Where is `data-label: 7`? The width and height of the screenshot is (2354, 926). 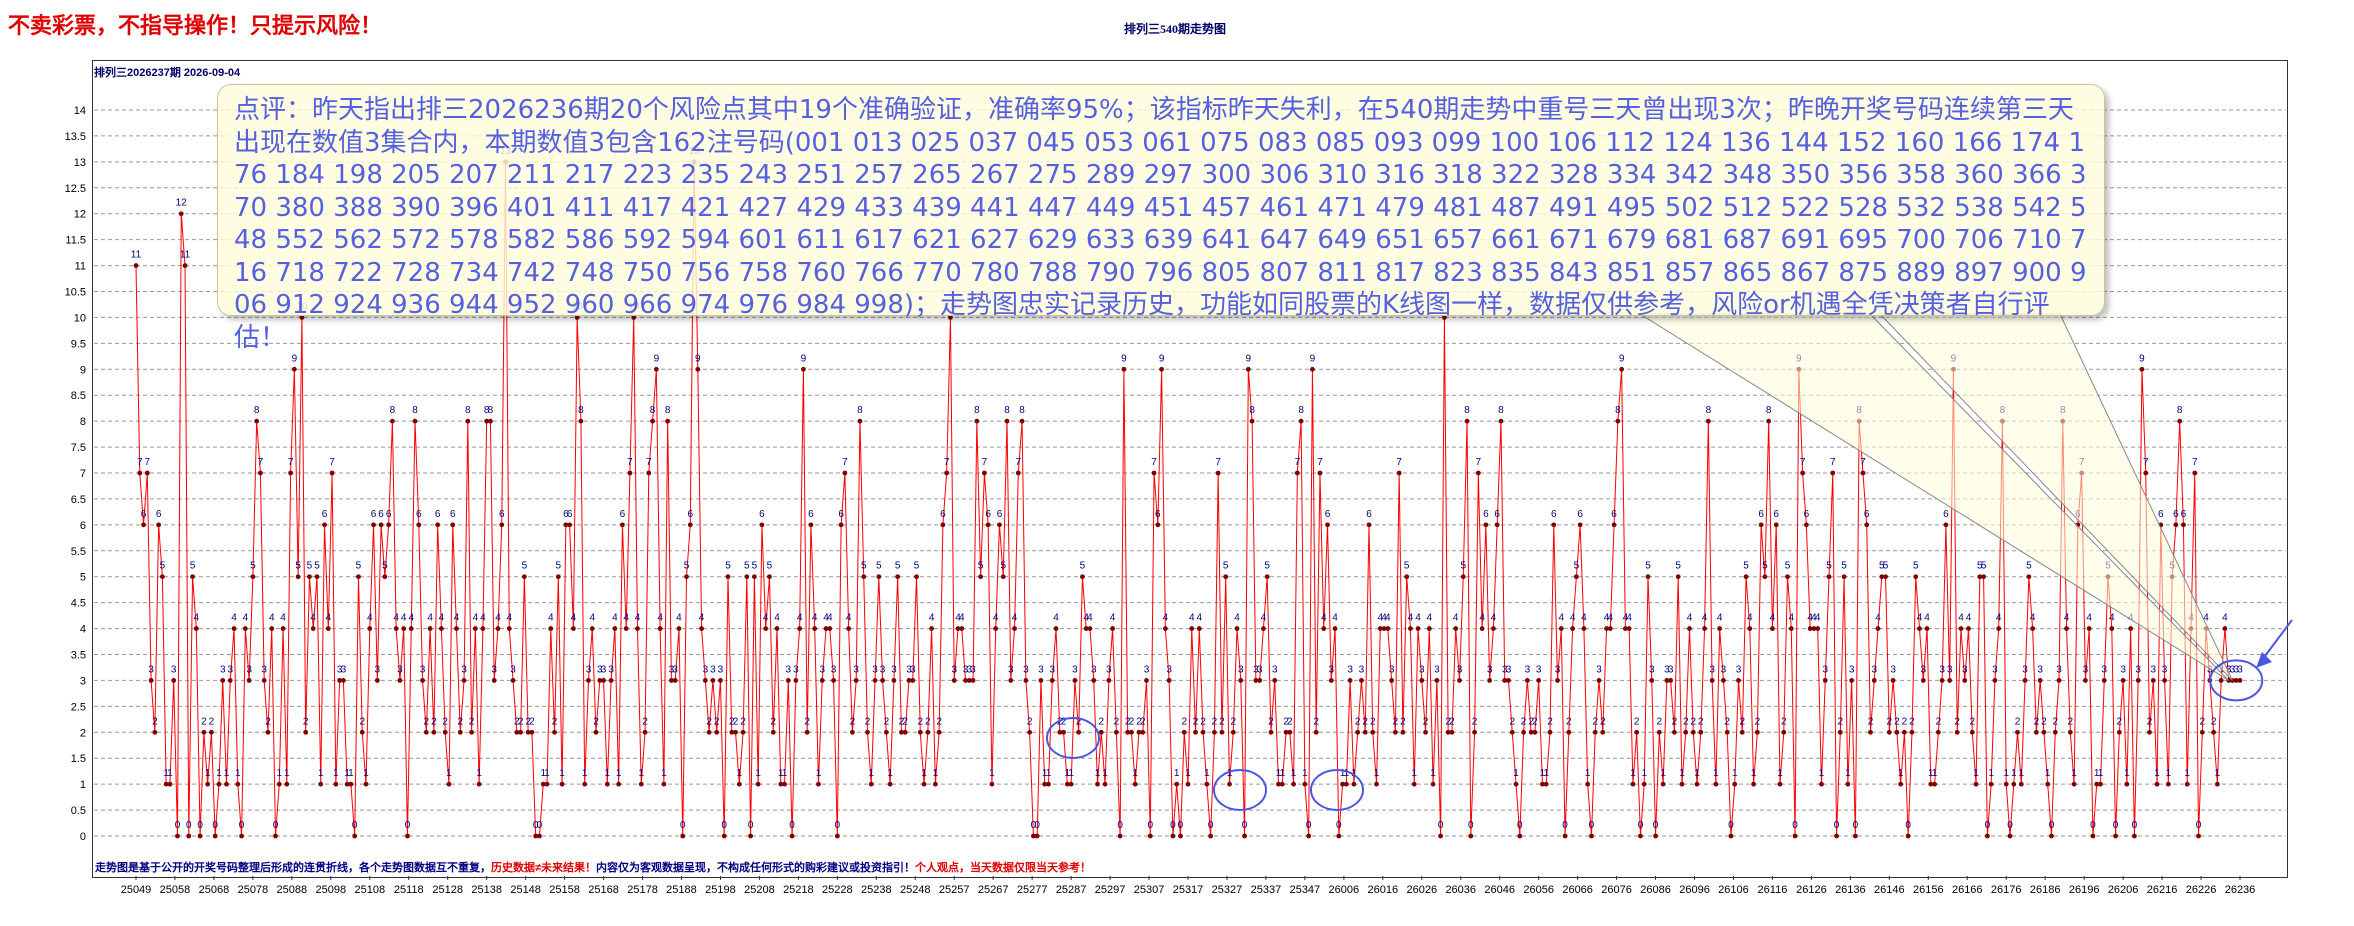
data-label: 7 is located at coordinates (1863, 462).